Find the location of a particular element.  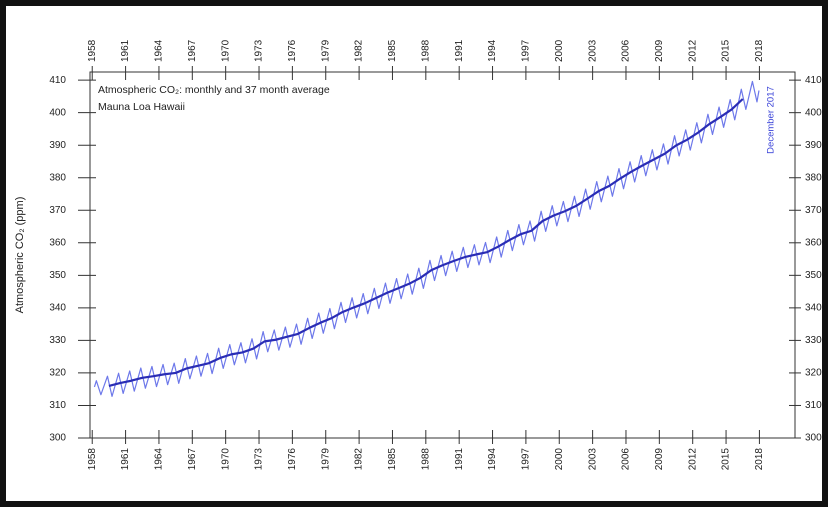

y-tick-label: 300 is located at coordinates (57, 438).